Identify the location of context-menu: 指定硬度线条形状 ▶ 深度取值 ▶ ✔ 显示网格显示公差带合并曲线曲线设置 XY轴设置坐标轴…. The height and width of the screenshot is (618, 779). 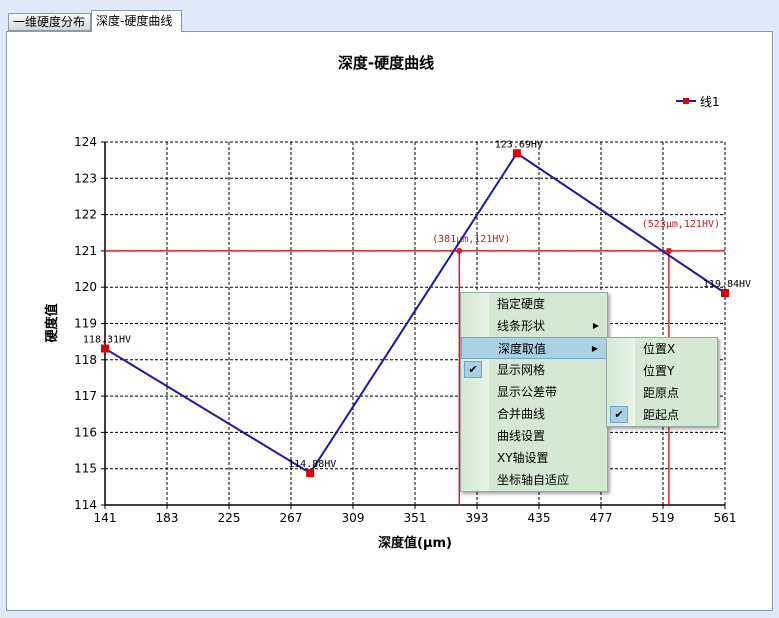
(534, 392).